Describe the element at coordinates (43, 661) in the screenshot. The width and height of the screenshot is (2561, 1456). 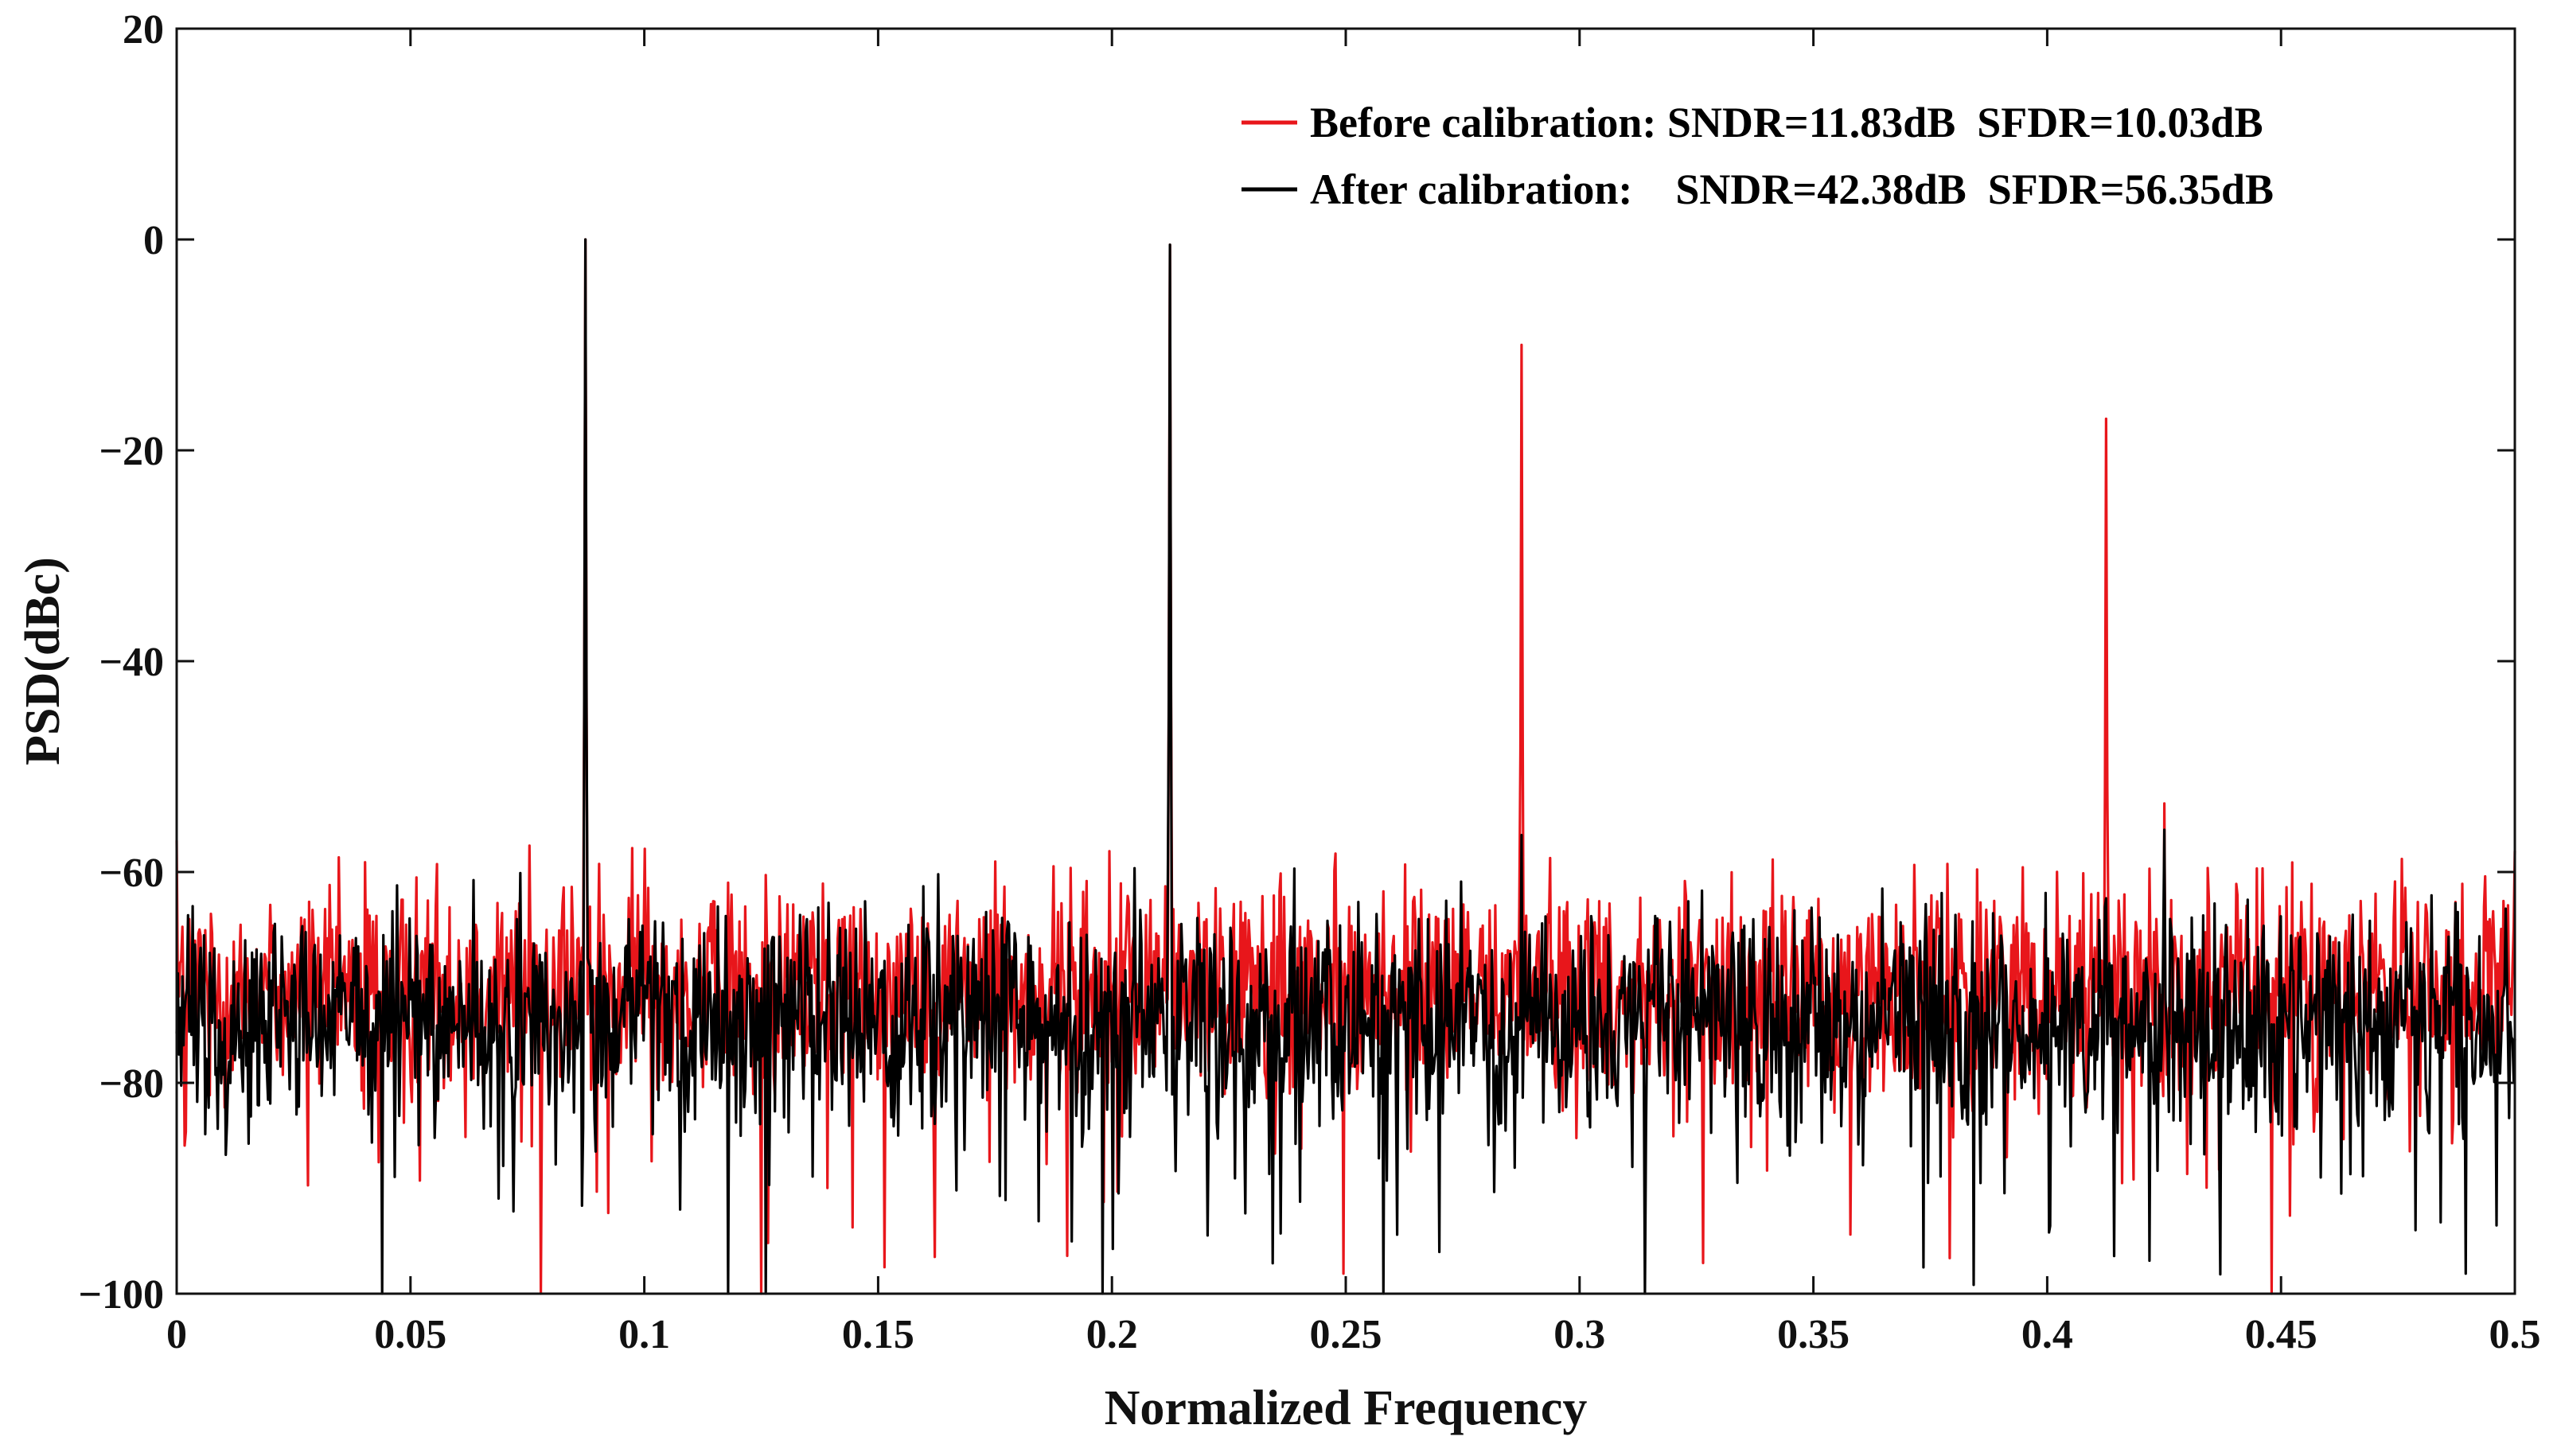
I see `y-axis-label: PSD(dBc)` at that location.